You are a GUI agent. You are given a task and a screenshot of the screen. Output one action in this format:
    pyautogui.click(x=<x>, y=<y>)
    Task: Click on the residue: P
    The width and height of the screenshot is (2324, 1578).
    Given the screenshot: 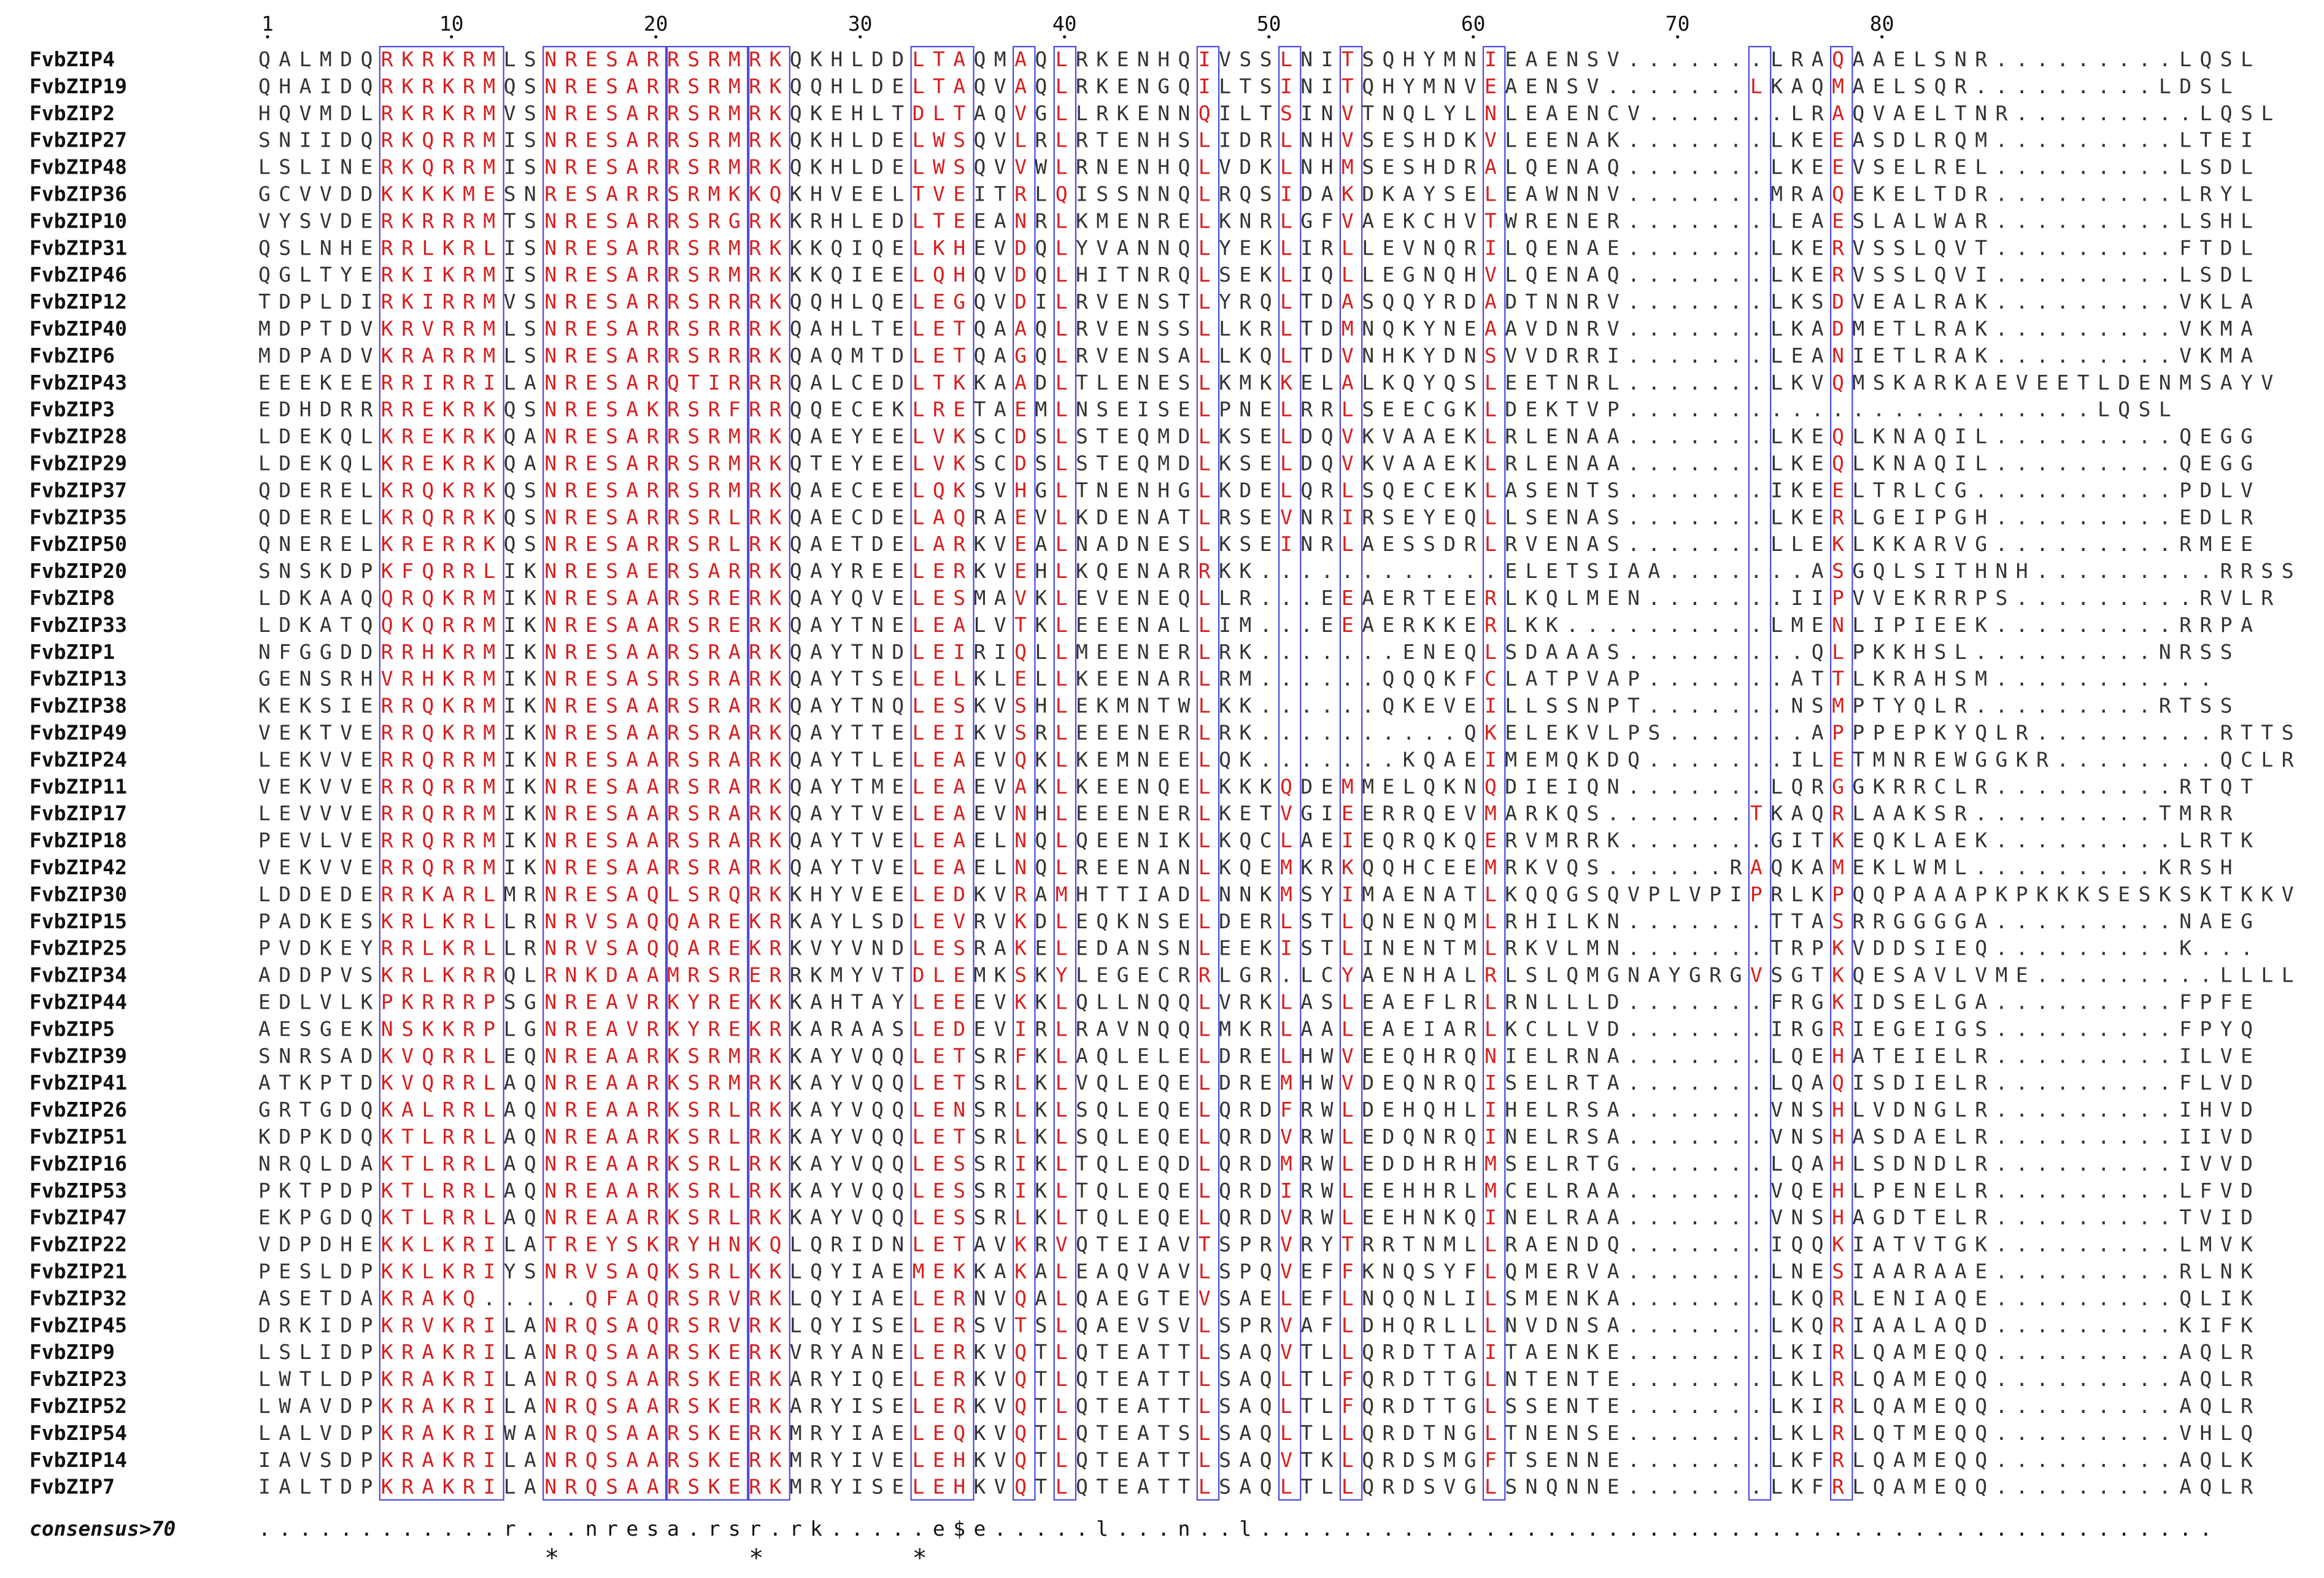 What is the action you would take?
    pyautogui.click(x=1940, y=517)
    